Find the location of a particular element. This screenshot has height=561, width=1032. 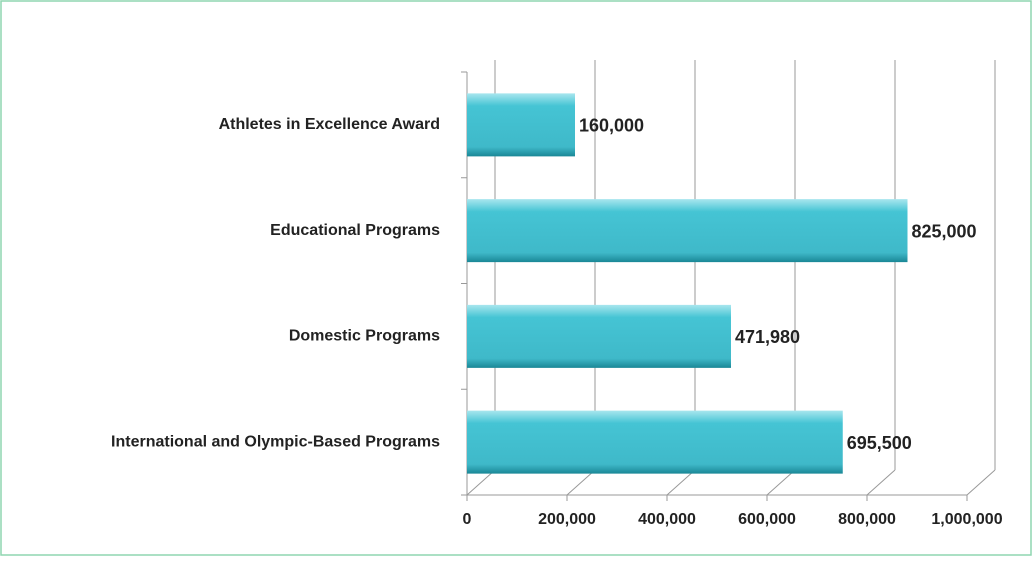

value-label: 825,000 is located at coordinates (944, 231).